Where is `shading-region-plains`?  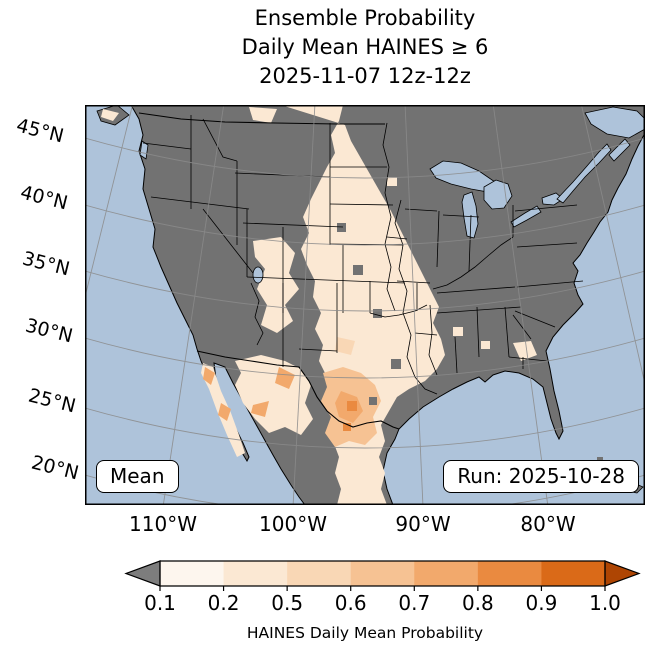
shading-region-plains is located at coordinates (363, 305).